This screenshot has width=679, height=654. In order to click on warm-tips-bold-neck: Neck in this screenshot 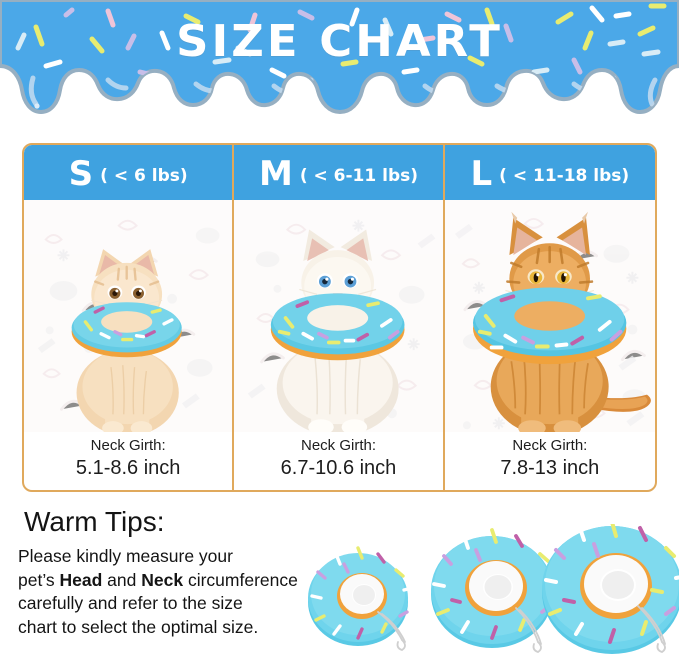, I will do `click(162, 579)`.